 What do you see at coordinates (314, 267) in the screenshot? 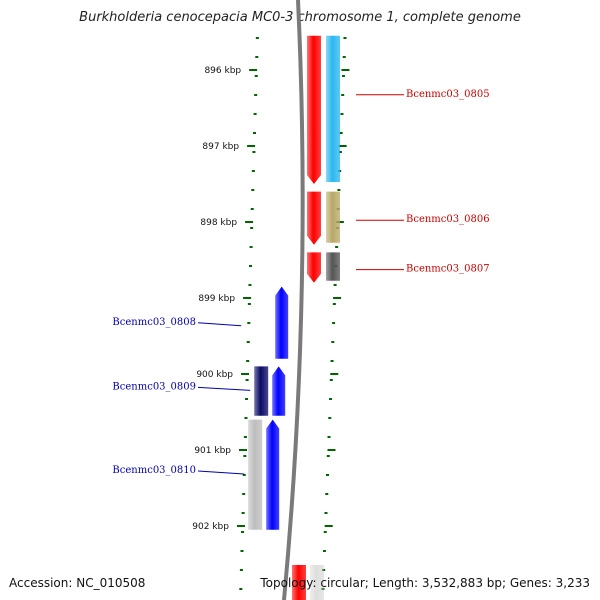
I see `gene-bcenmc03_0807-block` at bounding box center [314, 267].